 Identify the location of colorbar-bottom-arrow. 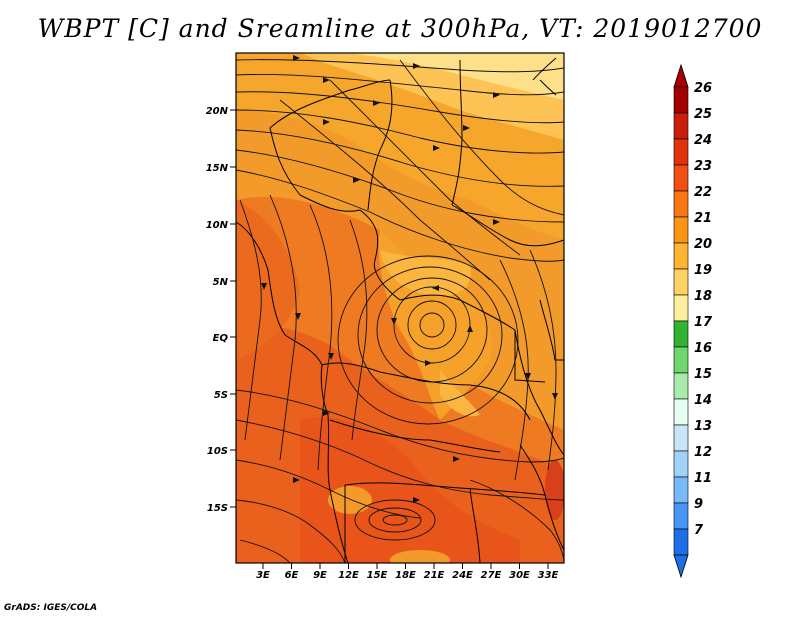
(681, 566).